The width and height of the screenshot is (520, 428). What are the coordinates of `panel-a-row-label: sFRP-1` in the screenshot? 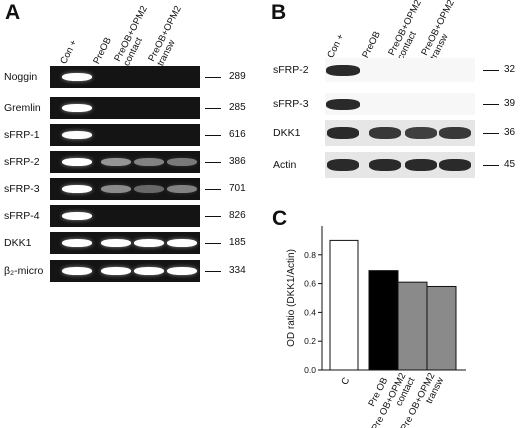 It's located at (22, 135).